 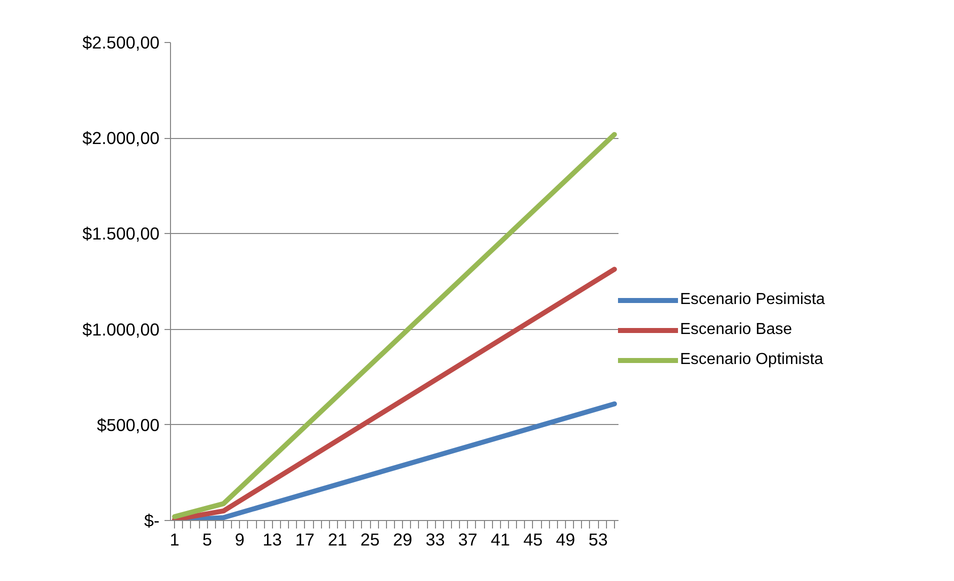 What do you see at coordinates (468, 540) in the screenshot?
I see `x-tick-label: 37` at bounding box center [468, 540].